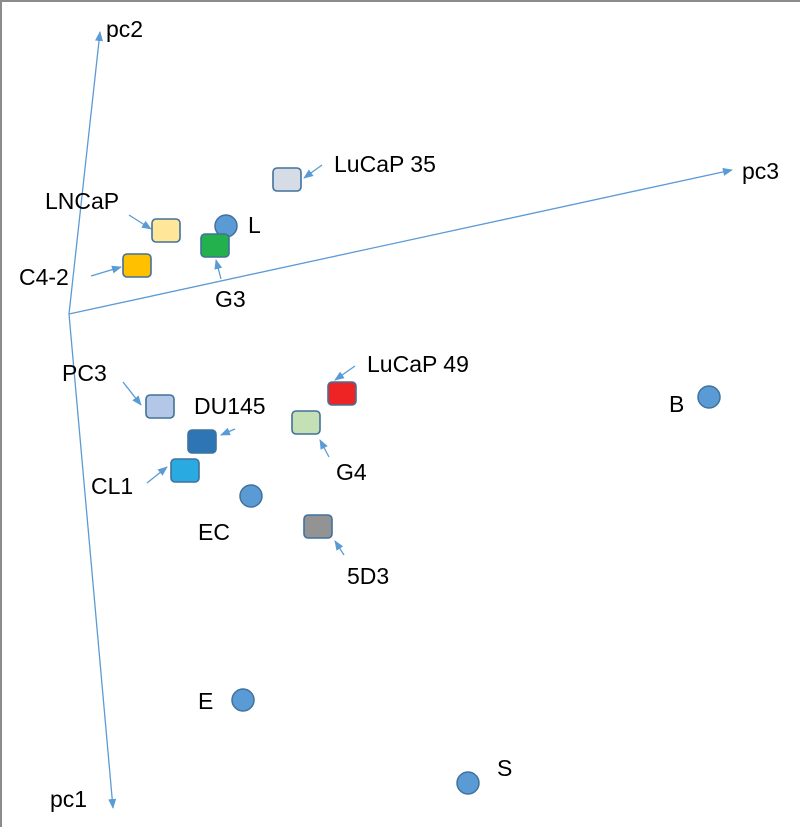  I want to click on square-marker-g4, so click(306, 422).